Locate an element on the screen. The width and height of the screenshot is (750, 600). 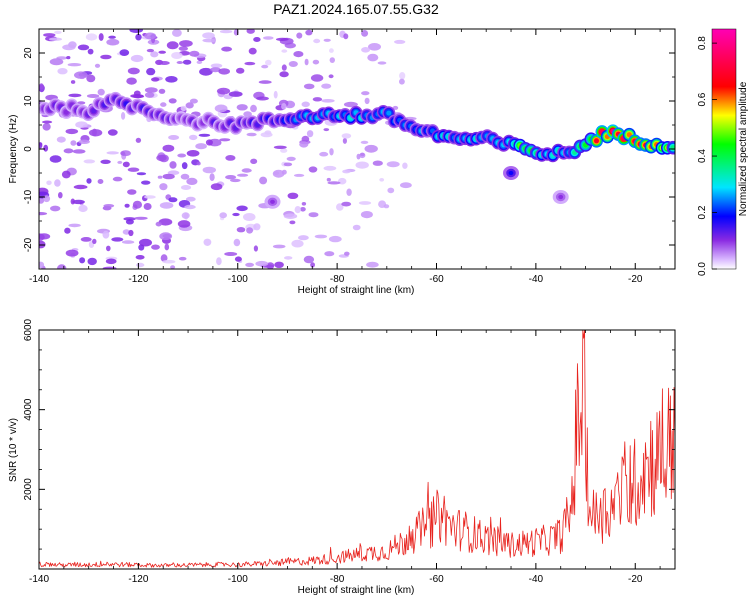
heatmap-blob is located at coordinates (272, 201).